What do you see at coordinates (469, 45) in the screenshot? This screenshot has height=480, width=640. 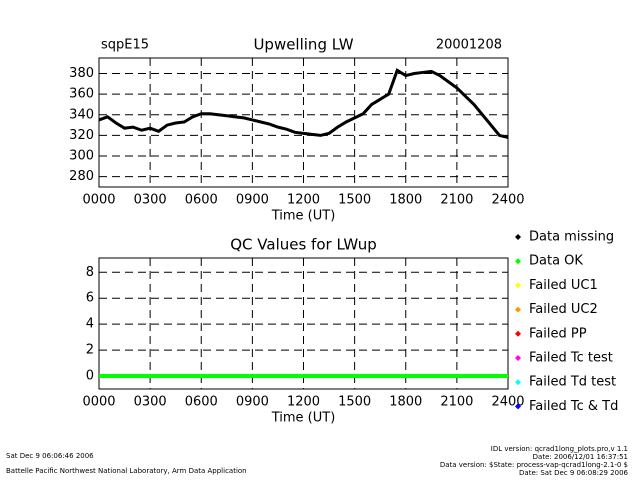 I see `annotation: 20001208` at bounding box center [469, 45].